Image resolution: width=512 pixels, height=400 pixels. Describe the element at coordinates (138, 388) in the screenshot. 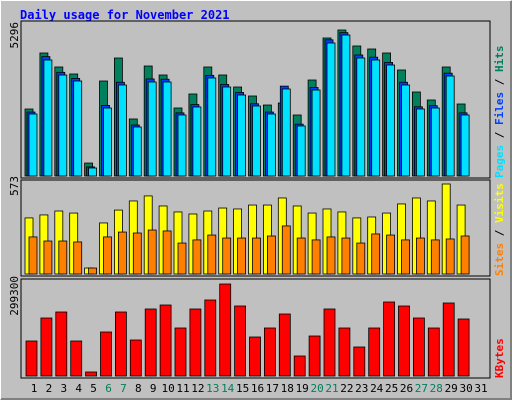

I see `x-tick-label: 8` at that location.